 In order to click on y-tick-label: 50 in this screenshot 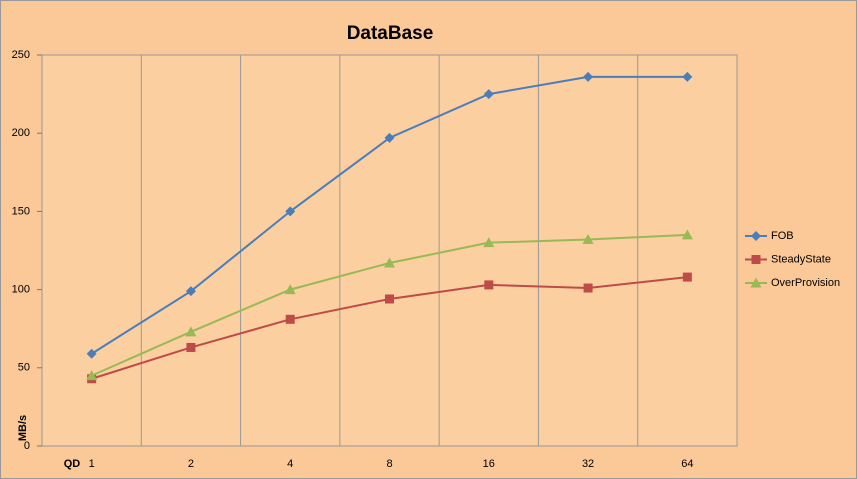, I will do `click(24, 368)`.